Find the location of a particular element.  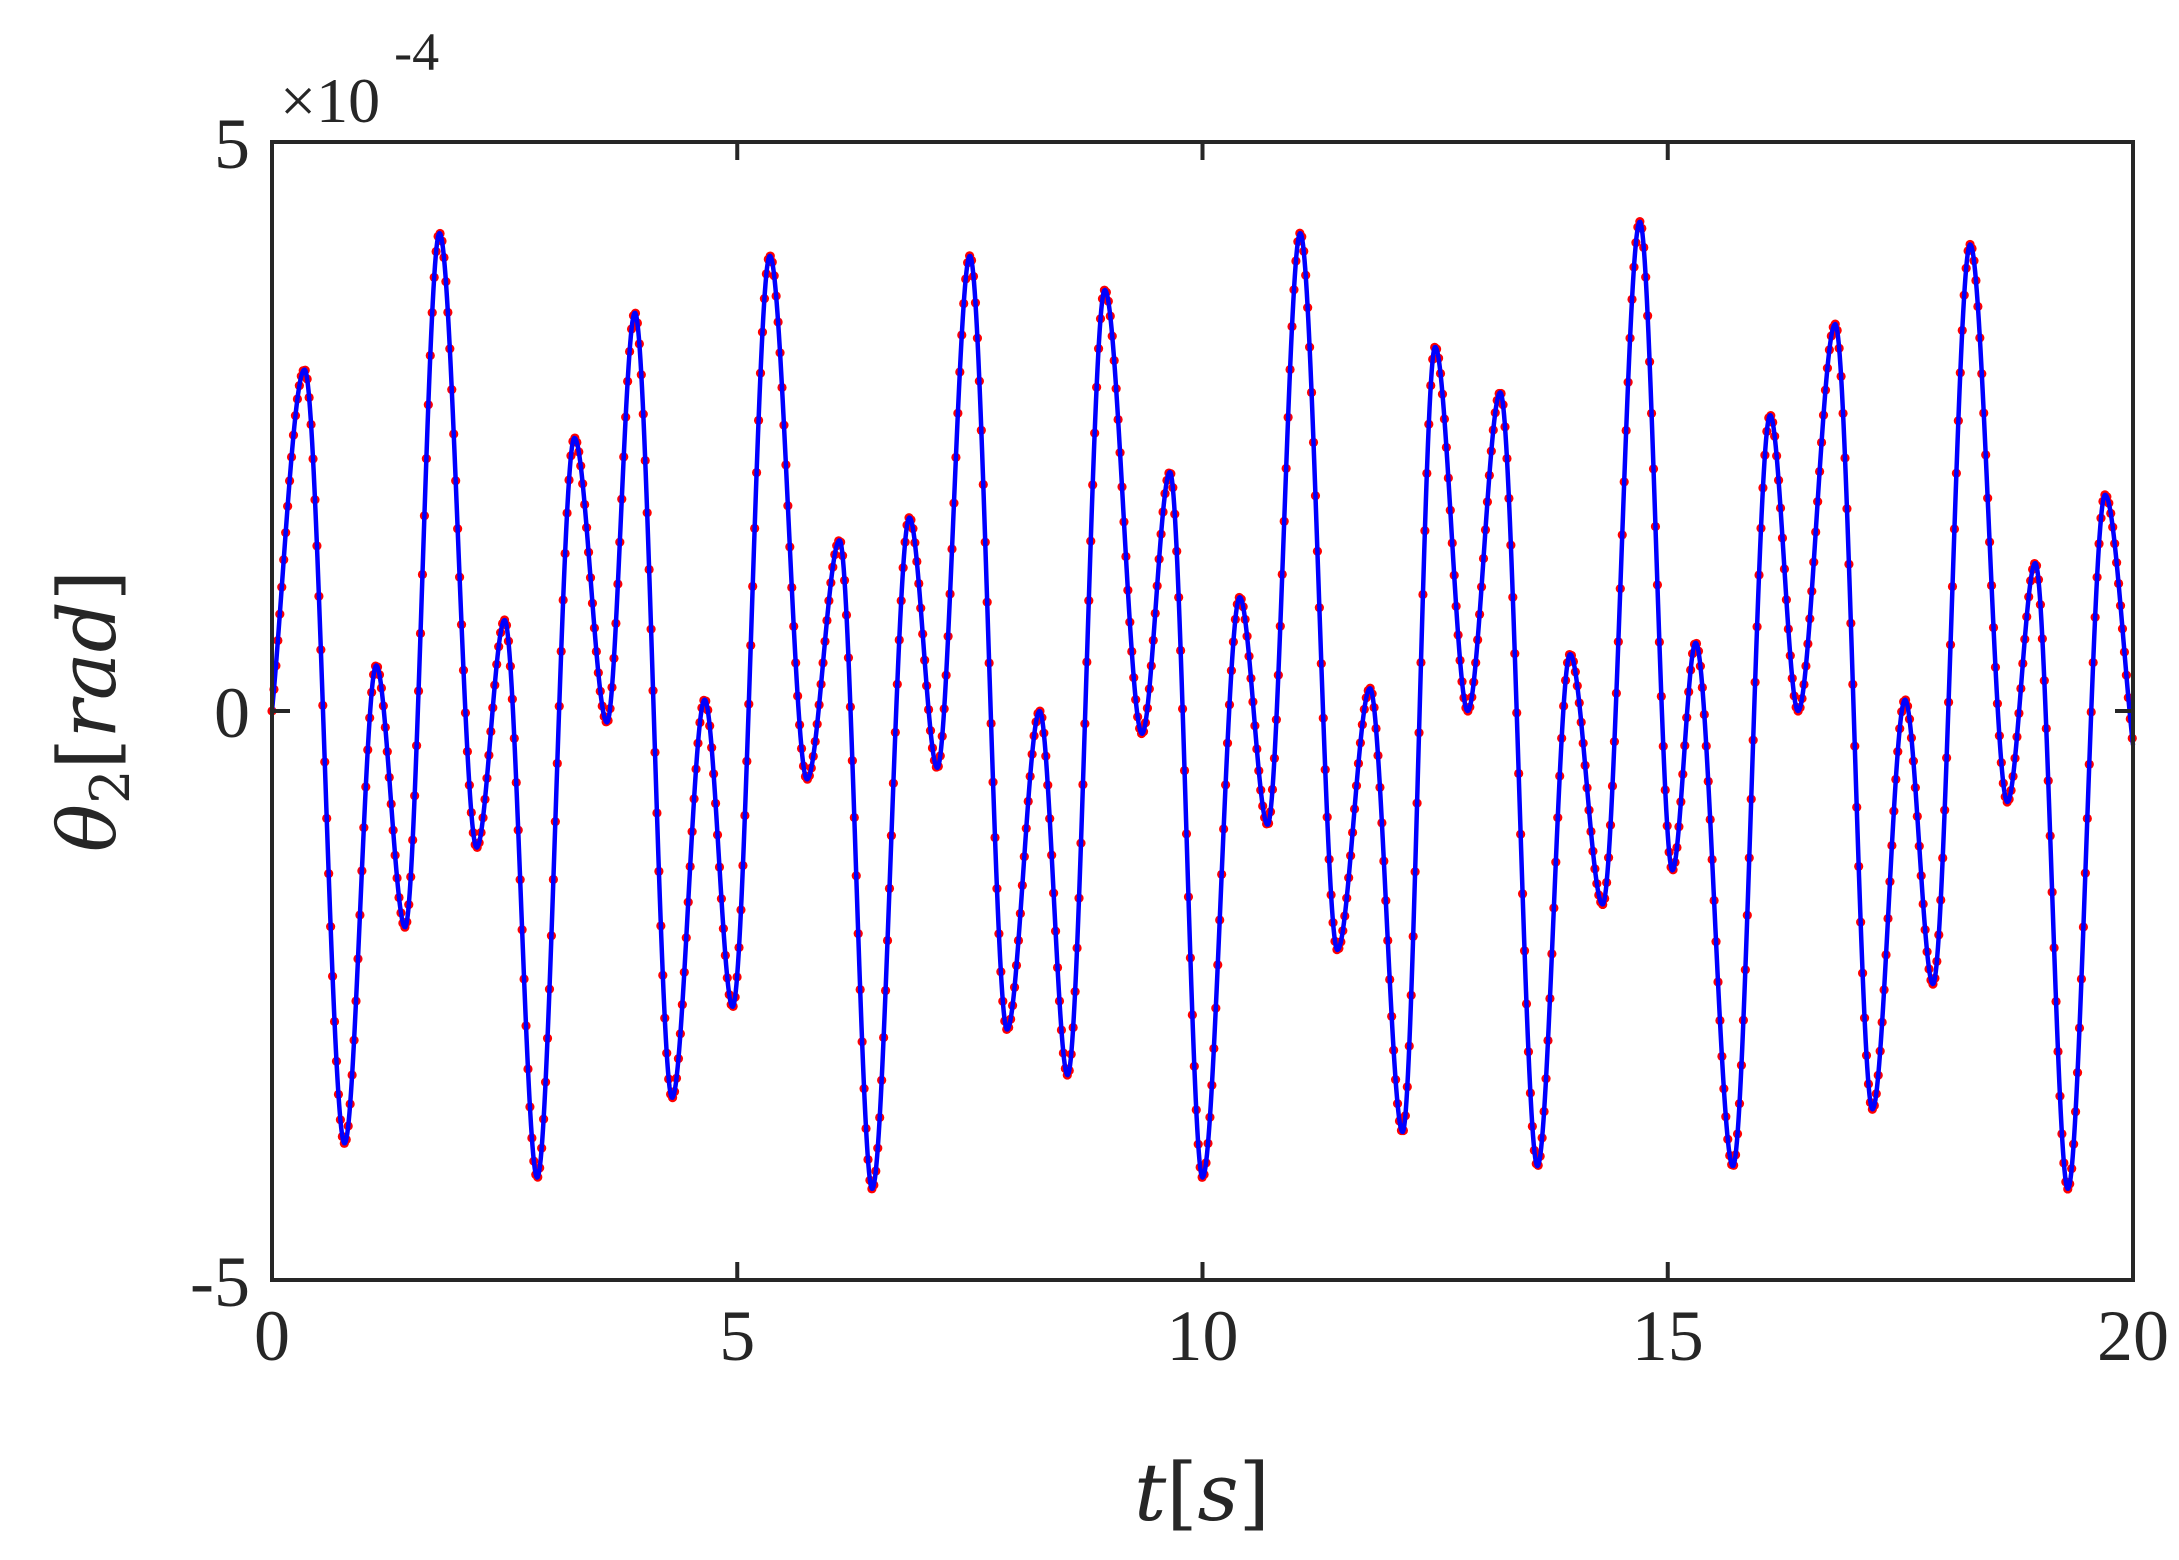

x-tick-label-3: 15 is located at coordinates (1668, 1336).